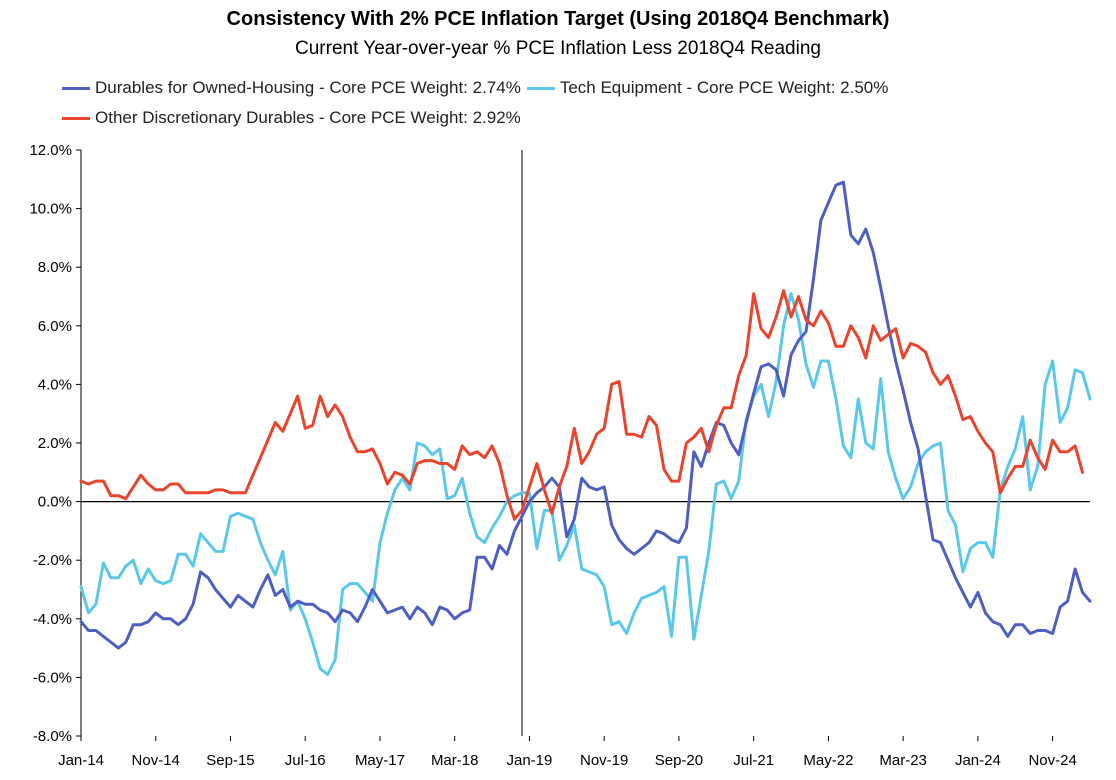 Image resolution: width=1116 pixels, height=780 pixels. Describe the element at coordinates (305, 760) in the screenshot. I see `x-tick-label: Jul-16` at that location.